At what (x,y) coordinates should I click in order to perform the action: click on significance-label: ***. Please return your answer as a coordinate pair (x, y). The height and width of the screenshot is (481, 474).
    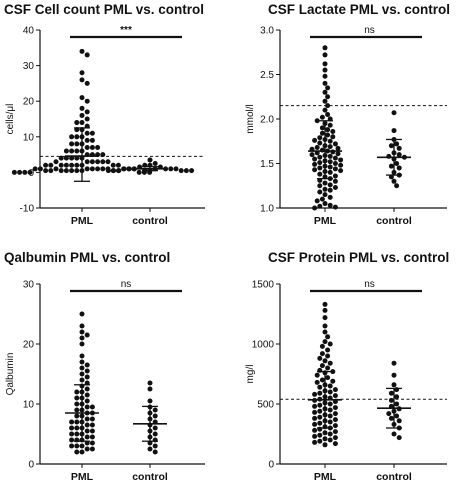
    Looking at the image, I should click on (126, 30).